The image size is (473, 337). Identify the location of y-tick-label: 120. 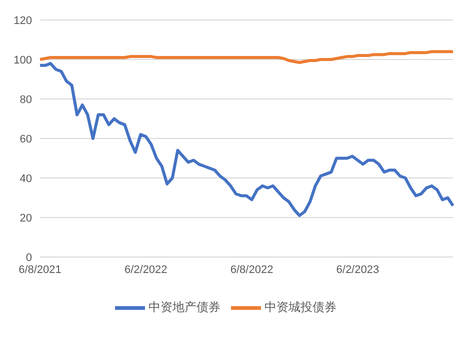
(23, 20).